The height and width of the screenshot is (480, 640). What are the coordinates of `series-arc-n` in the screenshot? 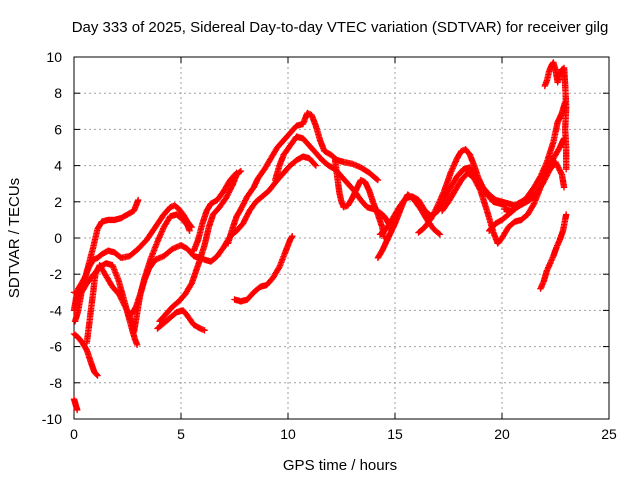 It's located at (359, 199).